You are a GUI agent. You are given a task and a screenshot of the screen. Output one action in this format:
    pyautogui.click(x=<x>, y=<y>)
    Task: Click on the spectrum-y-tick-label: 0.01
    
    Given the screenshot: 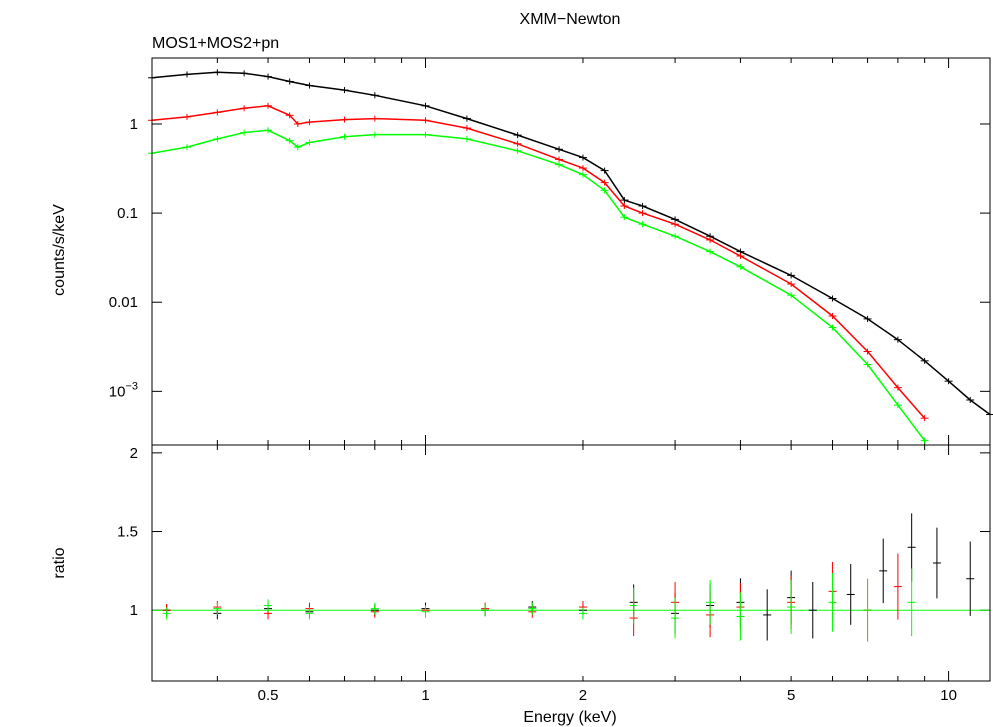 What is the action you would take?
    pyautogui.click(x=123, y=302)
    